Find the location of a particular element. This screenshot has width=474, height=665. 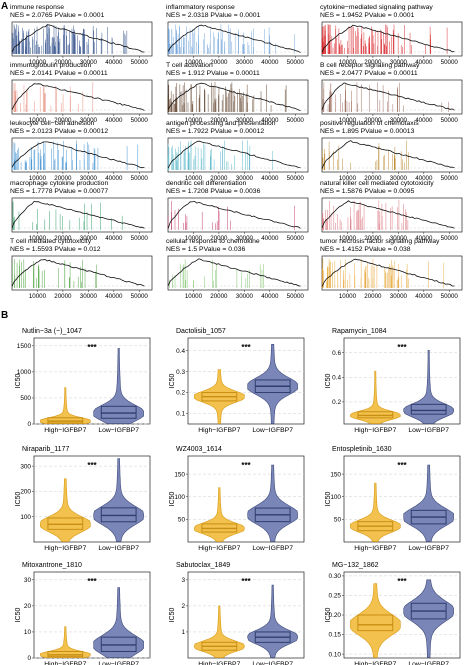

gsea-title: dendritic cell differentiation is located at coordinates (206, 183).